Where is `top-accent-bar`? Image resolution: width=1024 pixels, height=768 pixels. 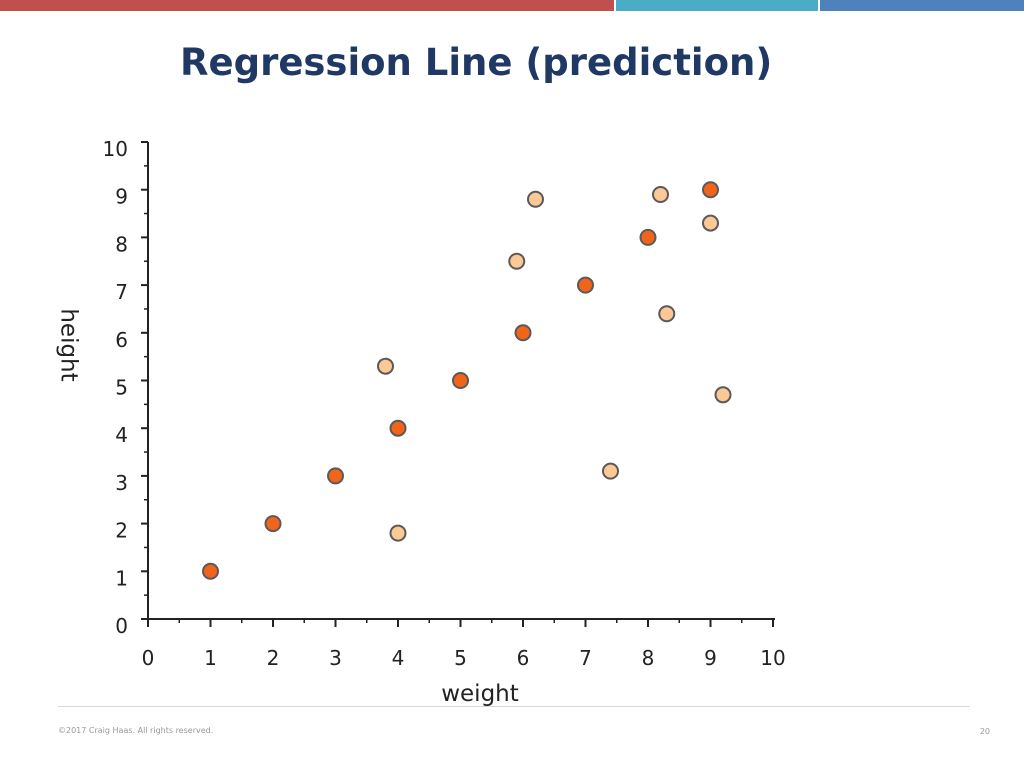 top-accent-bar is located at coordinates (512, 5).